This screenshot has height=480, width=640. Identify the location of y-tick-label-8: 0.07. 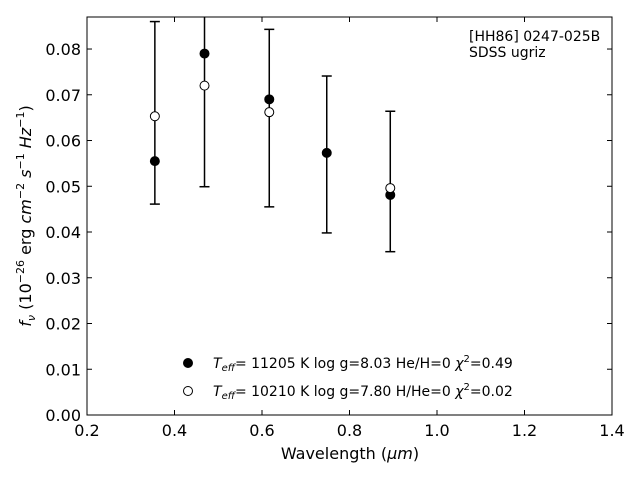
(63, 95).